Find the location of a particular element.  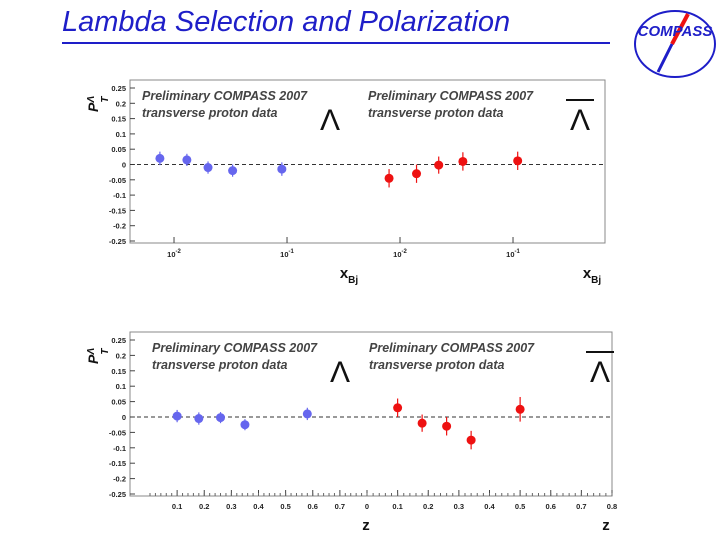

title-underline is located at coordinates (336, 43).